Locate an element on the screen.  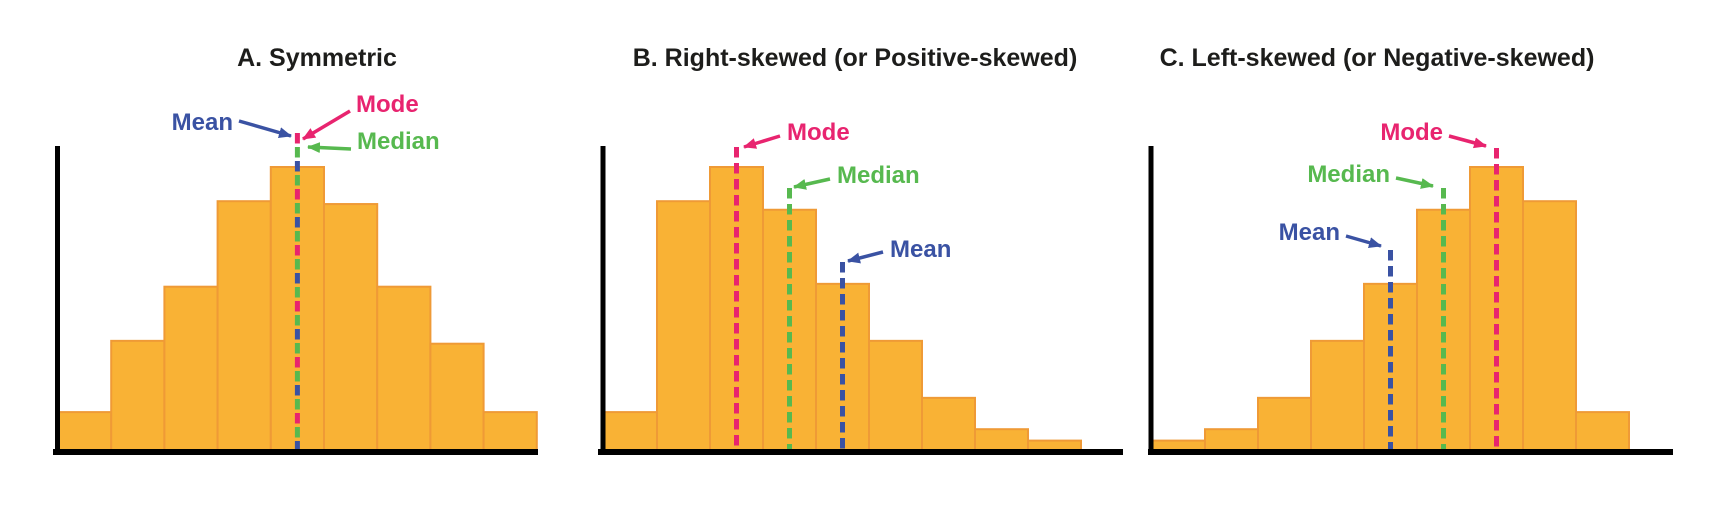
panel-c-title: C. Left-skewed (or Negative-skewed) is located at coordinates (1377, 58).